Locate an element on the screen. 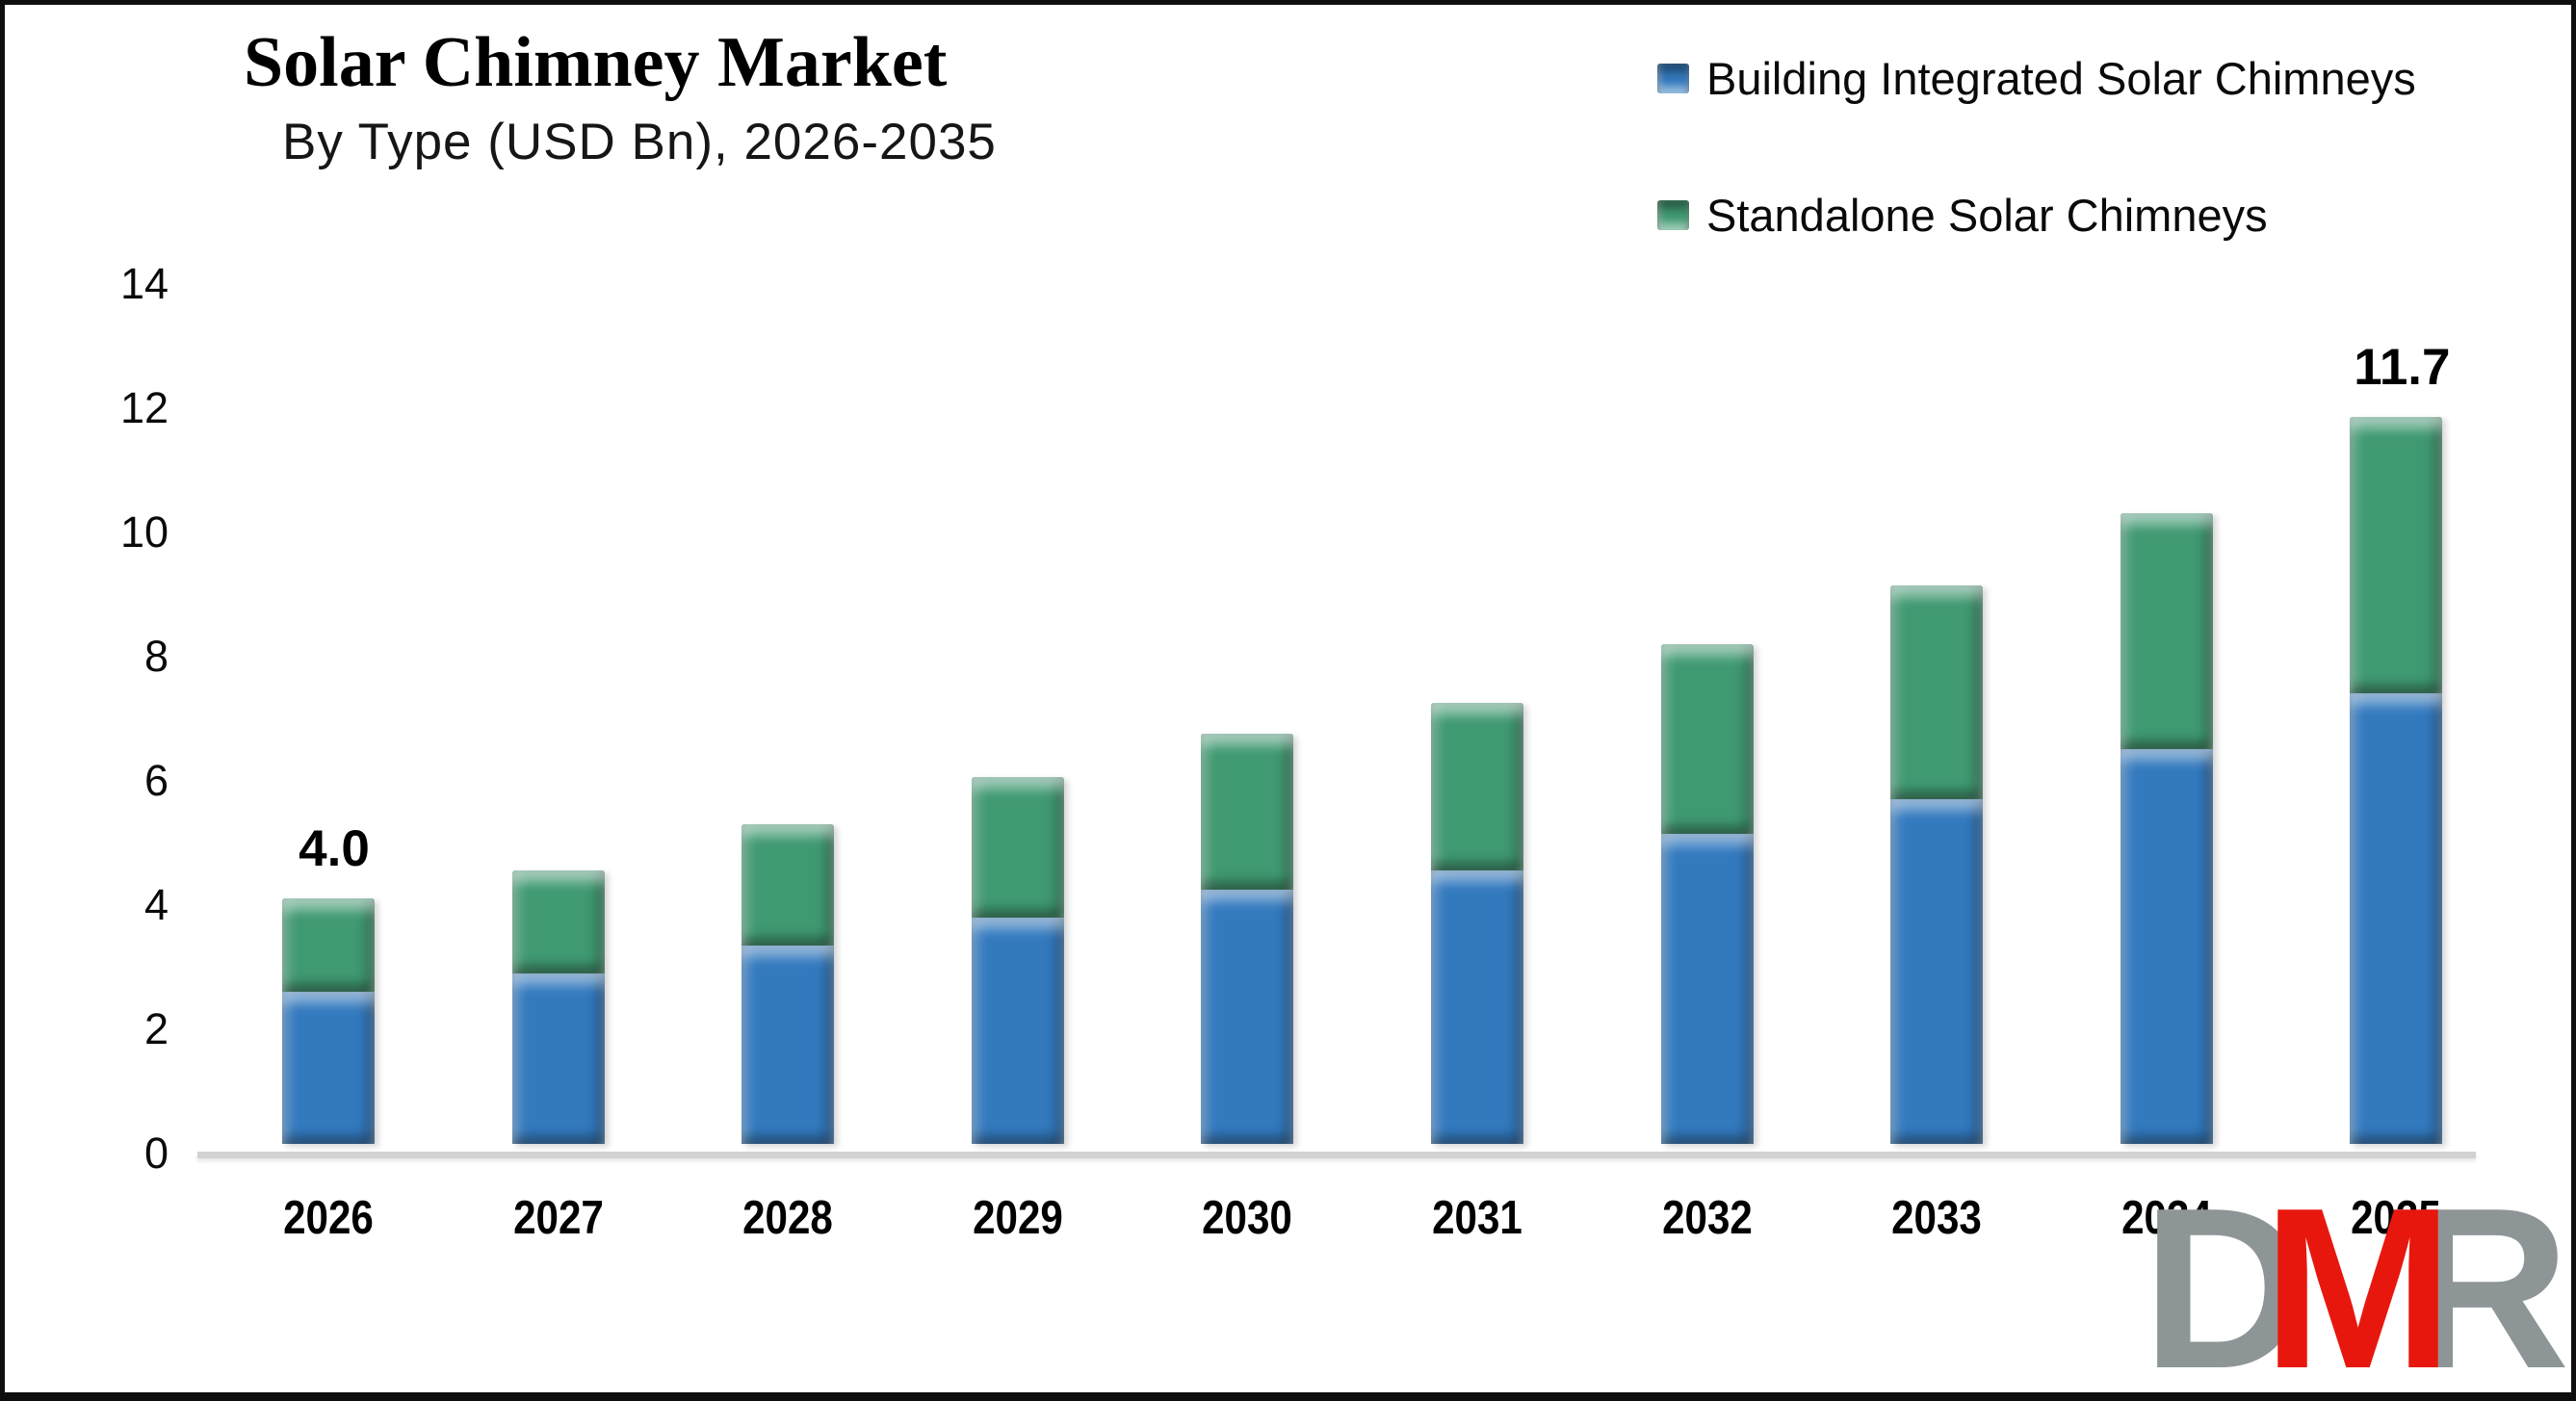 The image size is (2576, 1401). stacked-bar-2027 is located at coordinates (558, 1007).